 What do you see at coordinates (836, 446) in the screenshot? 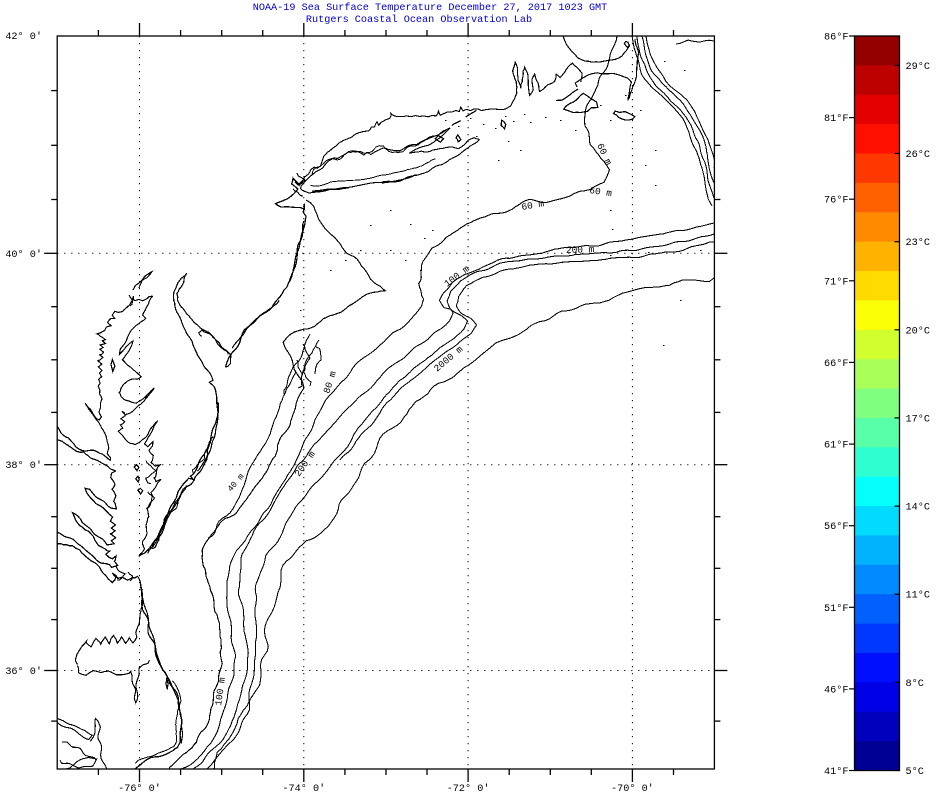
I see `svg-text: 61°F` at bounding box center [836, 446].